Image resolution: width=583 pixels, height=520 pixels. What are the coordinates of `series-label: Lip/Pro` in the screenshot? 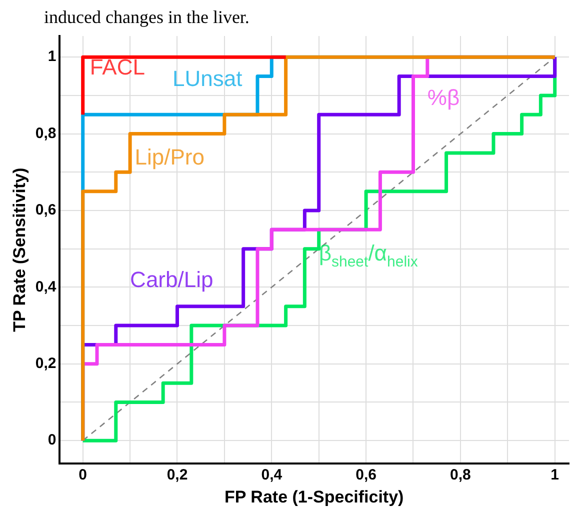 It's located at (169, 157).